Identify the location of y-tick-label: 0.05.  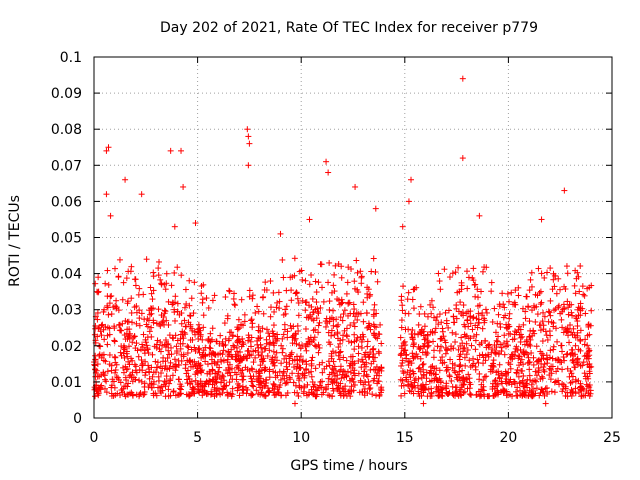
(66, 239).